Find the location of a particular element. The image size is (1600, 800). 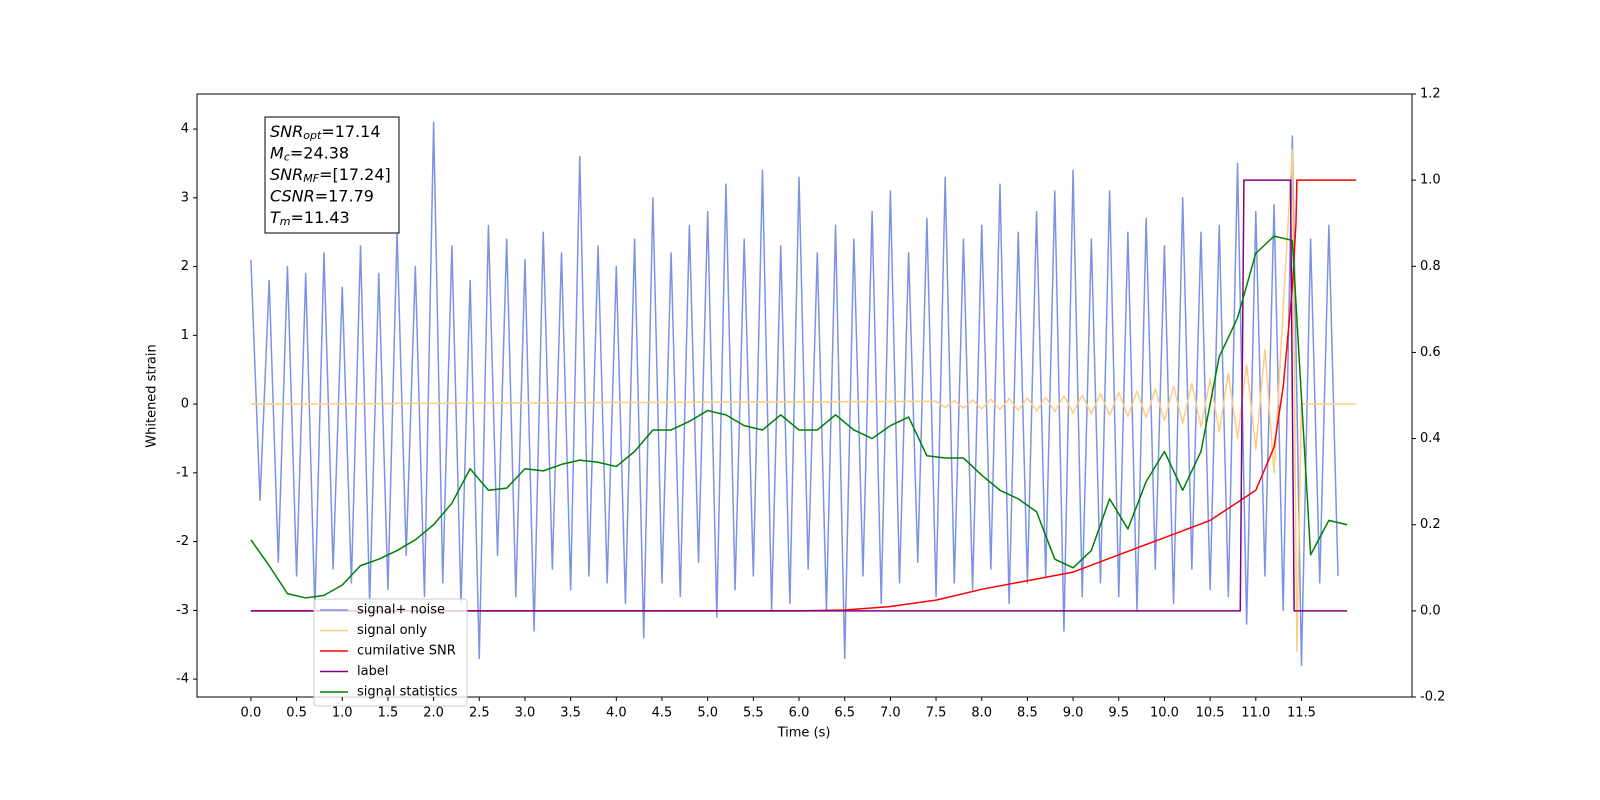

y-tick-label: 4 is located at coordinates (185, 129).